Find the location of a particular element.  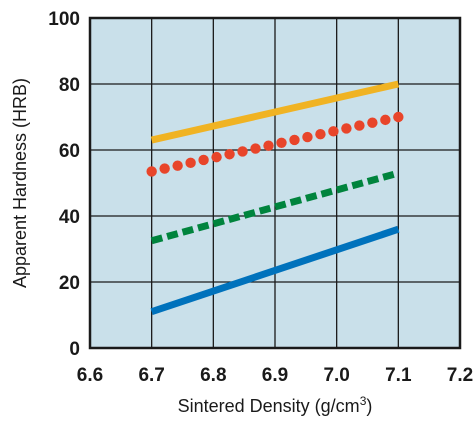

x-tick-labels: 6.6 6.7 6.8 6.9 7.0 7.1 7.2 is located at coordinates (275, 375).